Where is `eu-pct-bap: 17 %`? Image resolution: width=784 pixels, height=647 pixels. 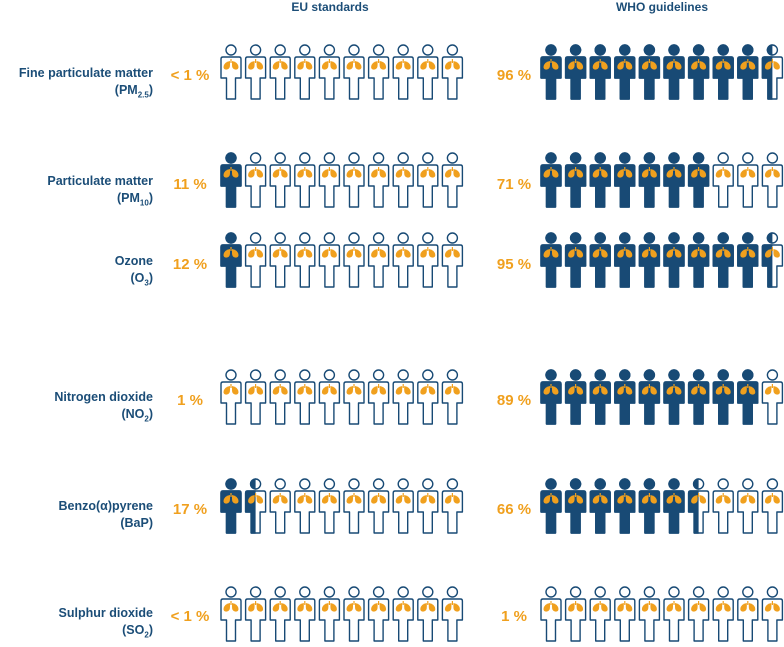 eu-pct-bap: 17 % is located at coordinates (190, 509).